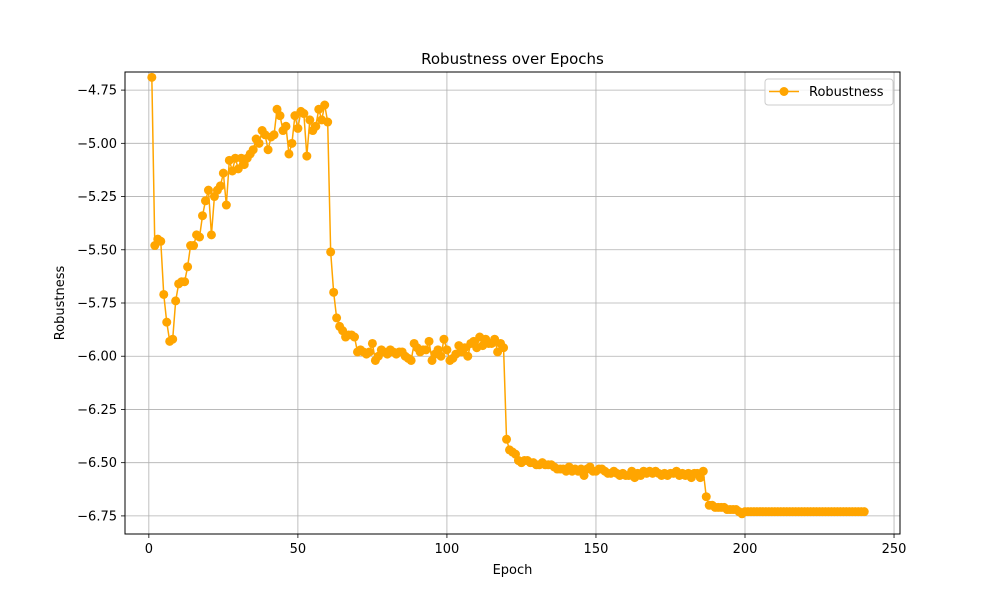 The height and width of the screenshot is (600, 1000). Describe the element at coordinates (97, 197) in the screenshot. I see `y-tick-label: −5.25` at that location.